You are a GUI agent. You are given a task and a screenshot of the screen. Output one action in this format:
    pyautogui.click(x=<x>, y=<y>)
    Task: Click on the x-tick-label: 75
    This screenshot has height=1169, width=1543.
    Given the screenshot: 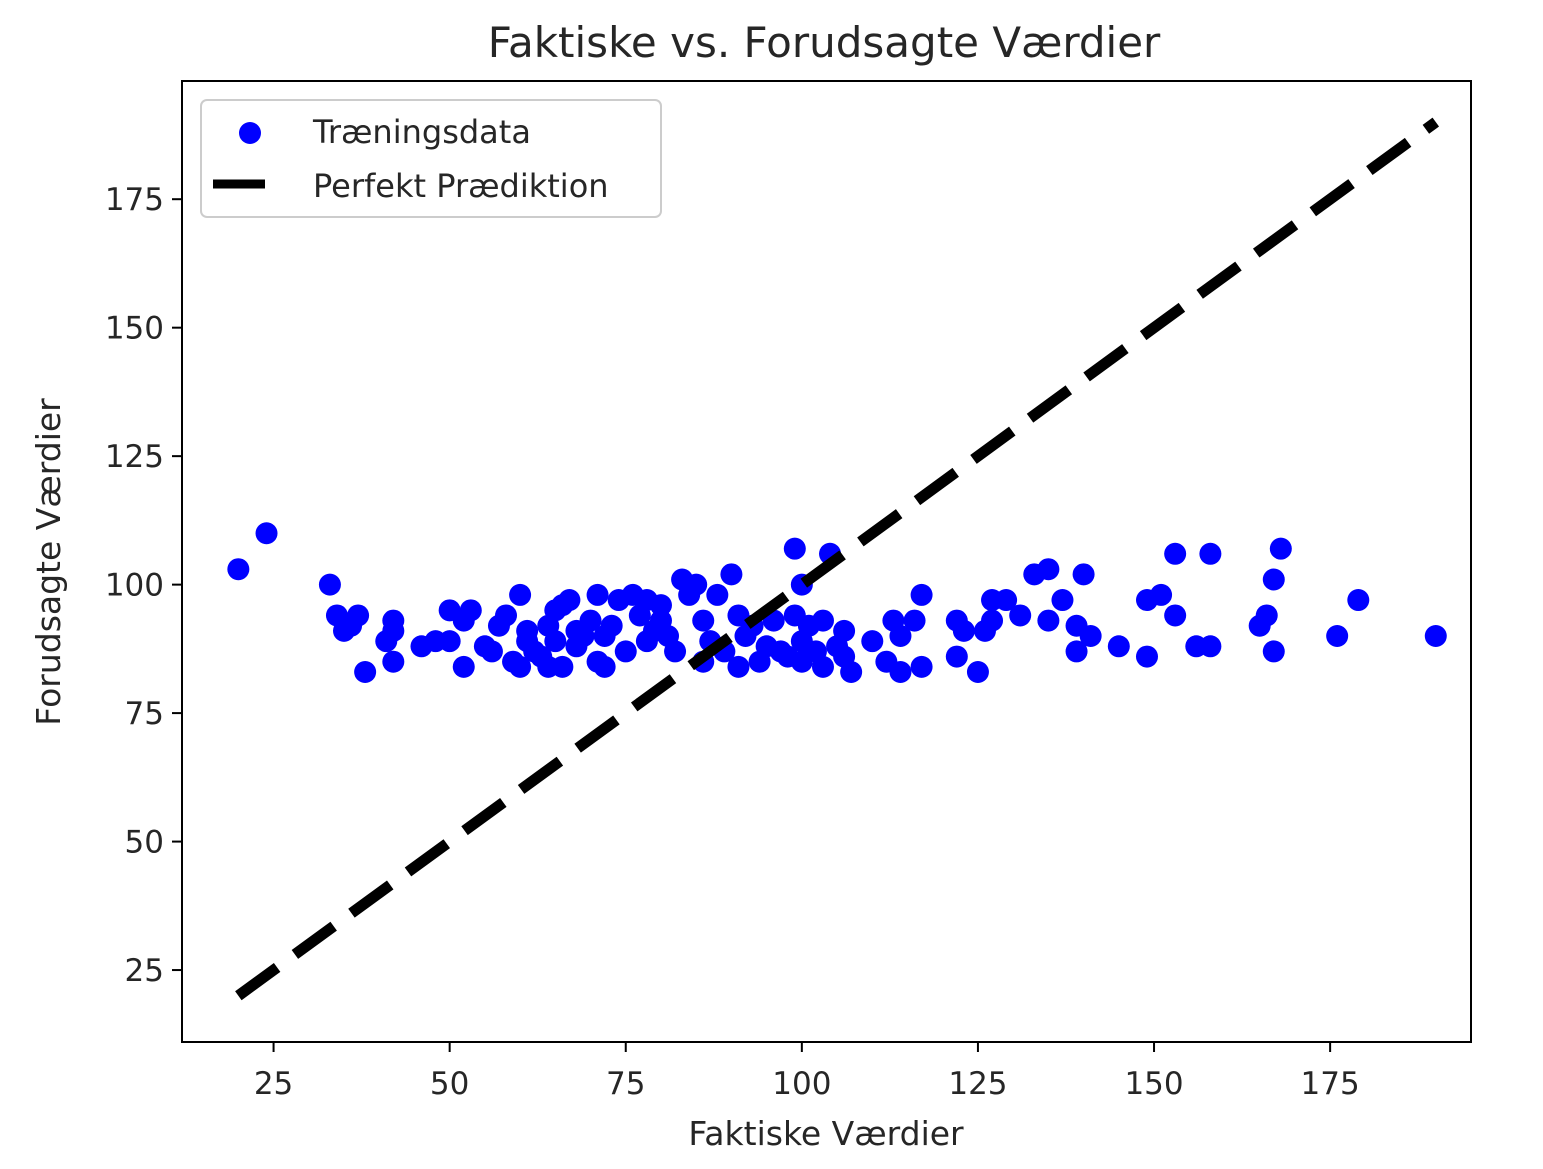 What is the action you would take?
    pyautogui.click(x=625, y=1084)
    